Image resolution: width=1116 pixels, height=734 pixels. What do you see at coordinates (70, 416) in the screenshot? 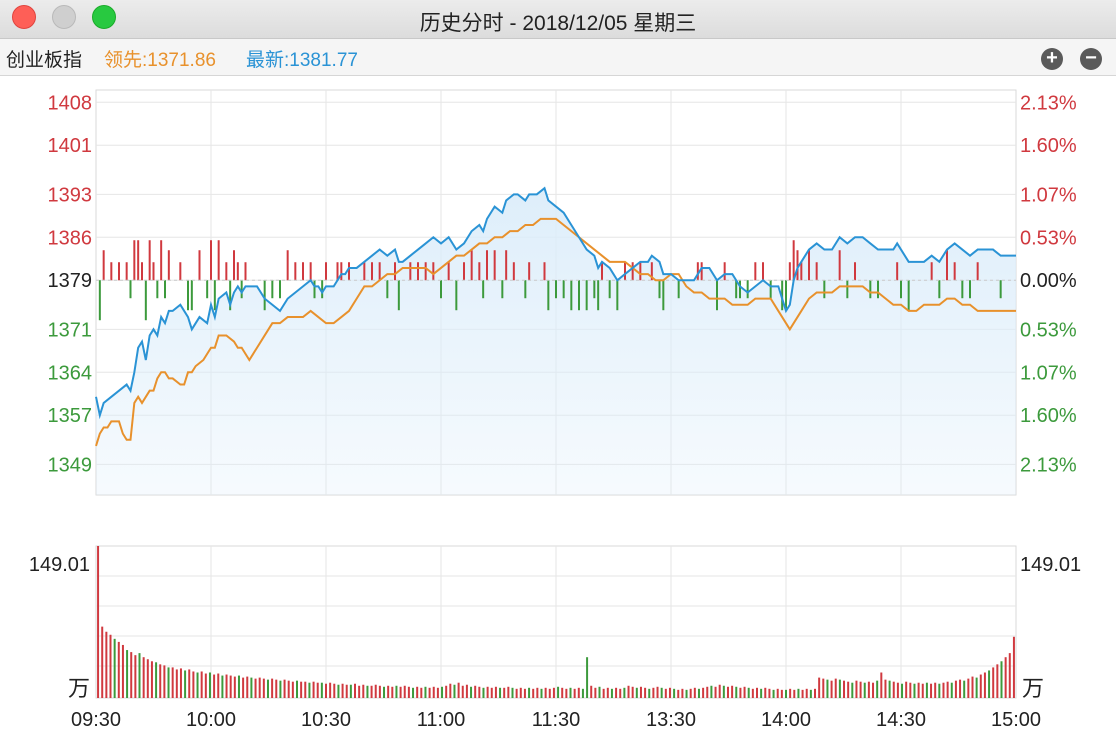
I see `y-tick-label-left: 1357` at bounding box center [70, 416].